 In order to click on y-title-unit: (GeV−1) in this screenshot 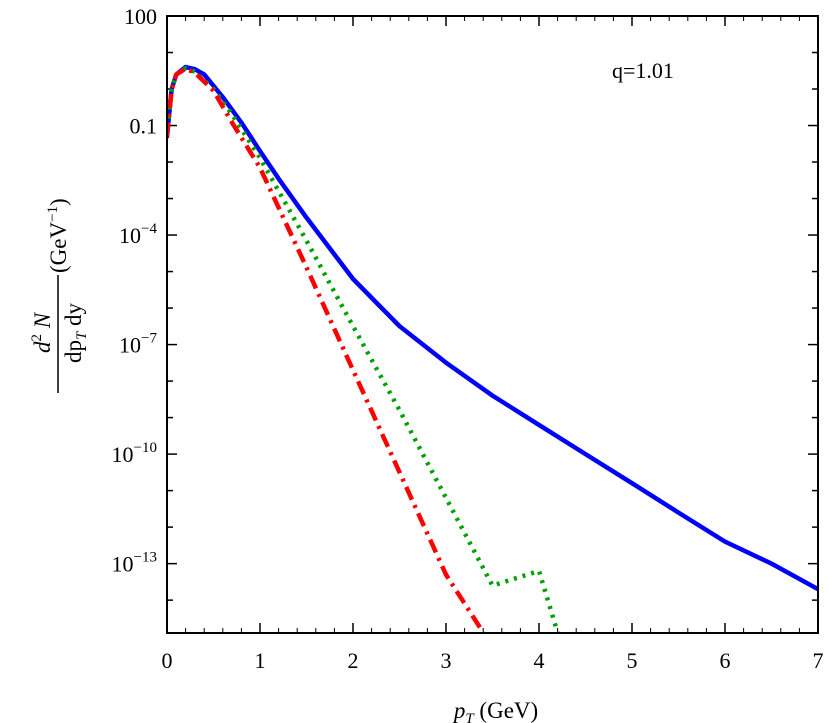, I will do `click(58, 235)`.